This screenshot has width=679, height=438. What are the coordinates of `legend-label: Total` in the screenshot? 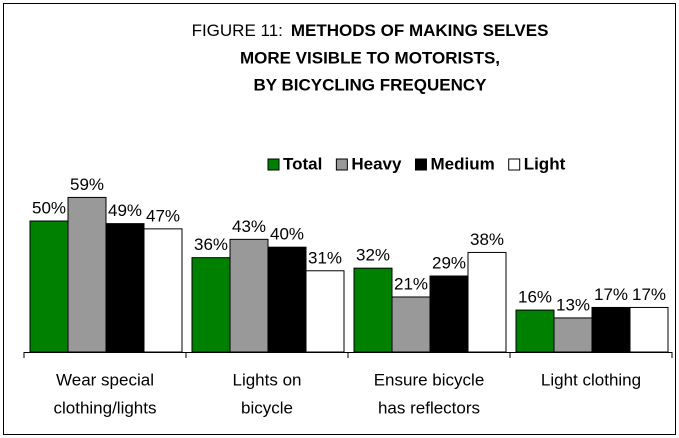 It's located at (302, 163).